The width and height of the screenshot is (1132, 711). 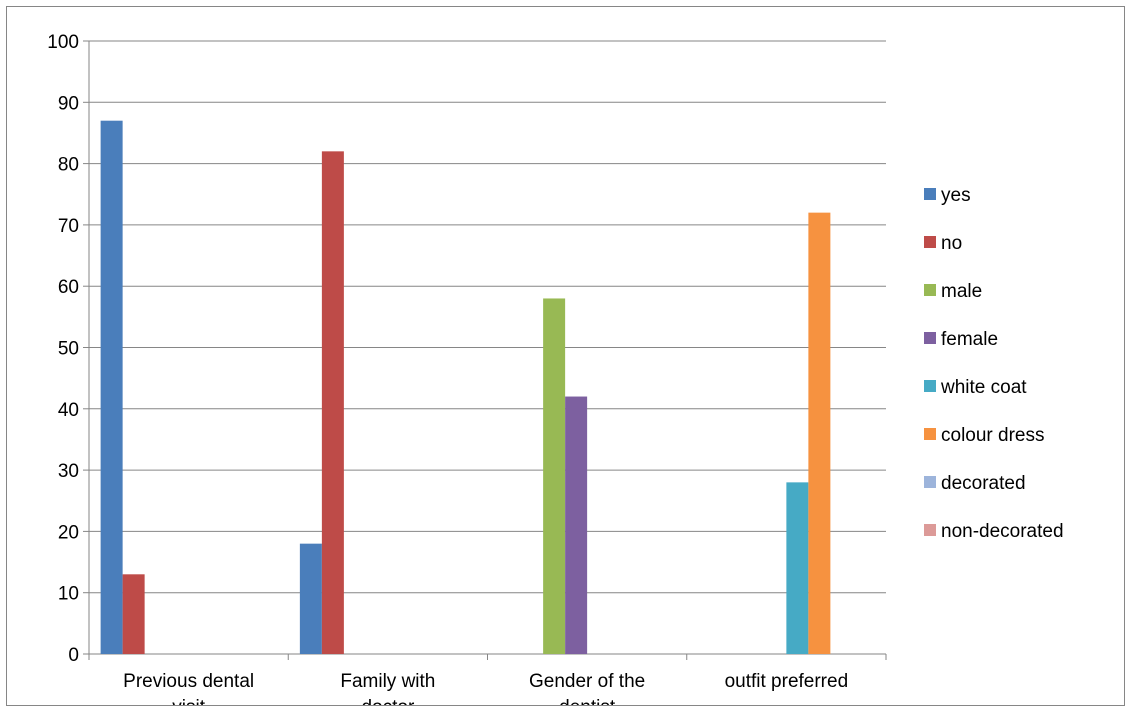 What do you see at coordinates (188, 688) in the screenshot?
I see `x-category-label: Previous dentalvisit` at bounding box center [188, 688].